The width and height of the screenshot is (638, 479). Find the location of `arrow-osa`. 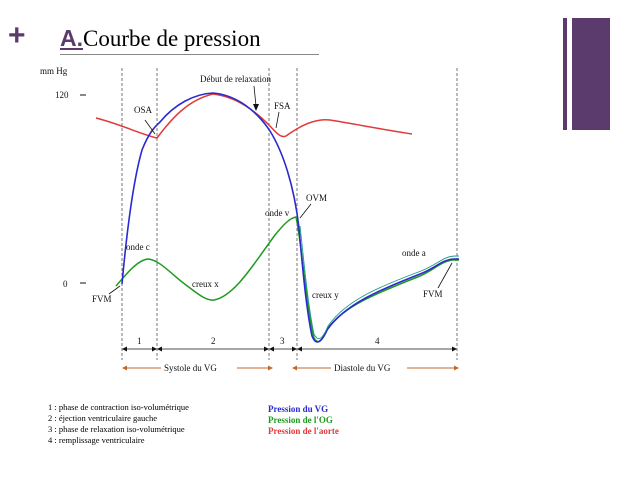

arrow-osa is located at coordinates (150, 127).